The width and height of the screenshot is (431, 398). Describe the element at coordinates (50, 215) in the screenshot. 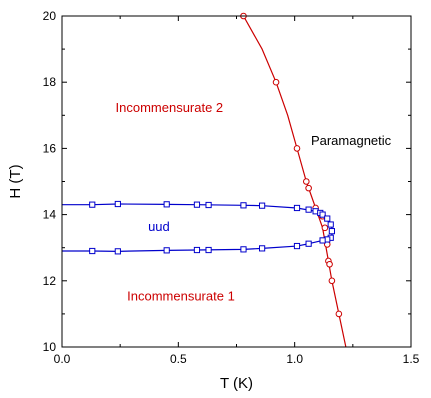

I see `y-tick-label: 14` at that location.